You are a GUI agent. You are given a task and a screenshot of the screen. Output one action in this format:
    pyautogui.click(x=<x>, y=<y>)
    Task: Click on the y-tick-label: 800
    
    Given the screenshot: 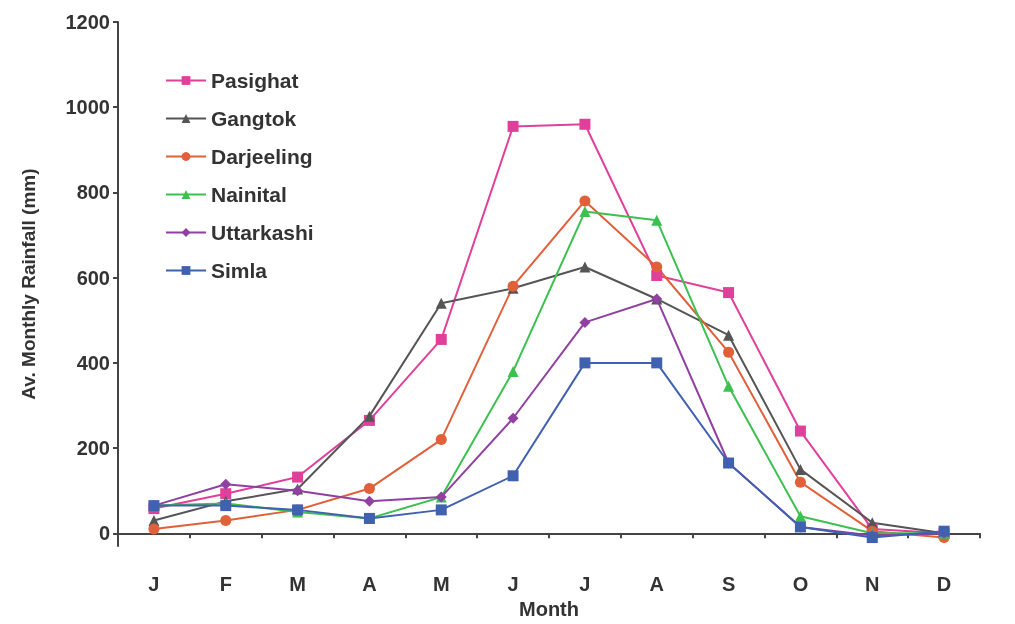 What is the action you would take?
    pyautogui.click(x=93, y=192)
    